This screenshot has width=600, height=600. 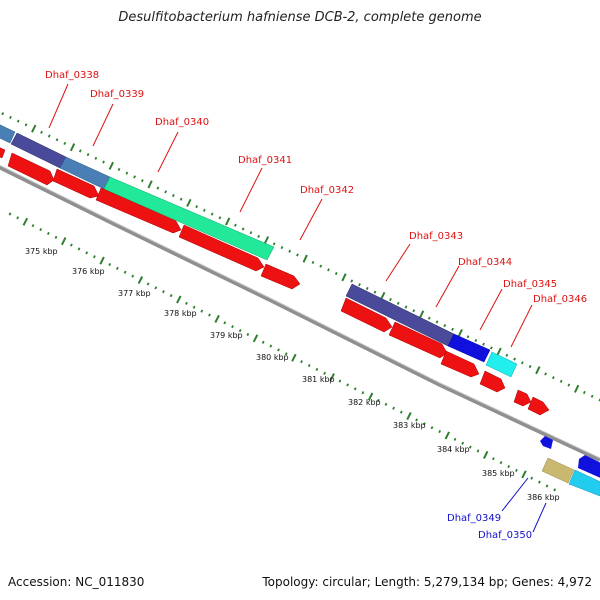 I want to click on gene-label-dhaf-0339: Dhaf_0339, so click(x=117, y=94).